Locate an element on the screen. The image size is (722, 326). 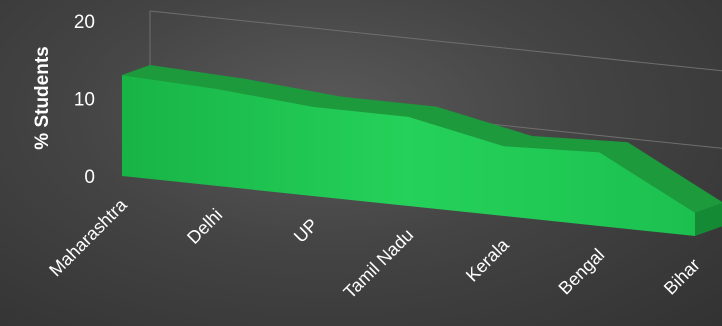
y-axis-ticks: 0 10 20 is located at coordinates (84, 100).